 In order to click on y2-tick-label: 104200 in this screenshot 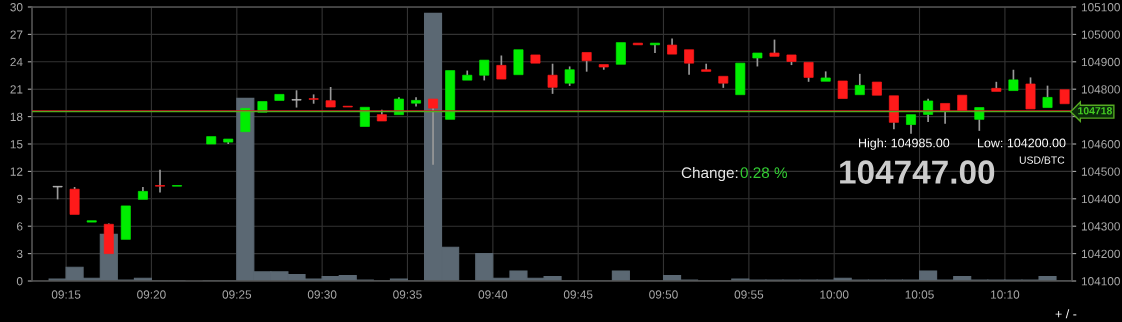, I will do `click(1100, 253)`.